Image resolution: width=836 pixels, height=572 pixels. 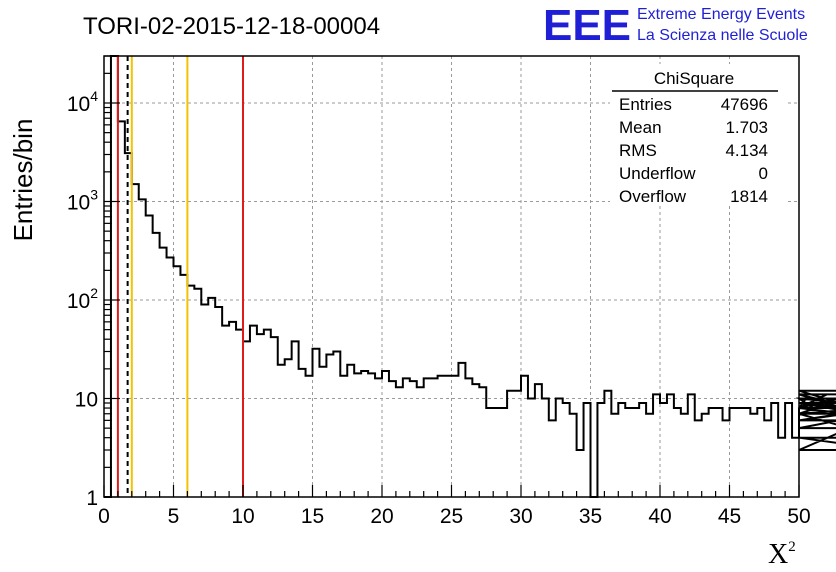 What do you see at coordinates (180, 276) in the screenshot?
I see `threshold-lines` at bounding box center [180, 276].